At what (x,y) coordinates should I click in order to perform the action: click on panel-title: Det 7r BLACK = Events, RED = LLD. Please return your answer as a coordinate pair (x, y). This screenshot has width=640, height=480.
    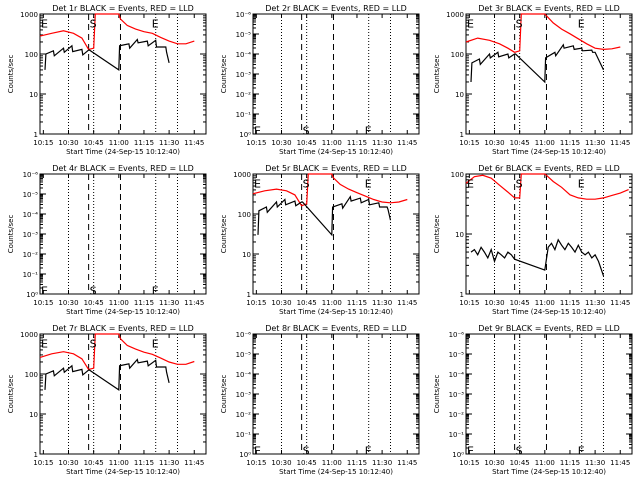
    Looking at the image, I should click on (123, 328).